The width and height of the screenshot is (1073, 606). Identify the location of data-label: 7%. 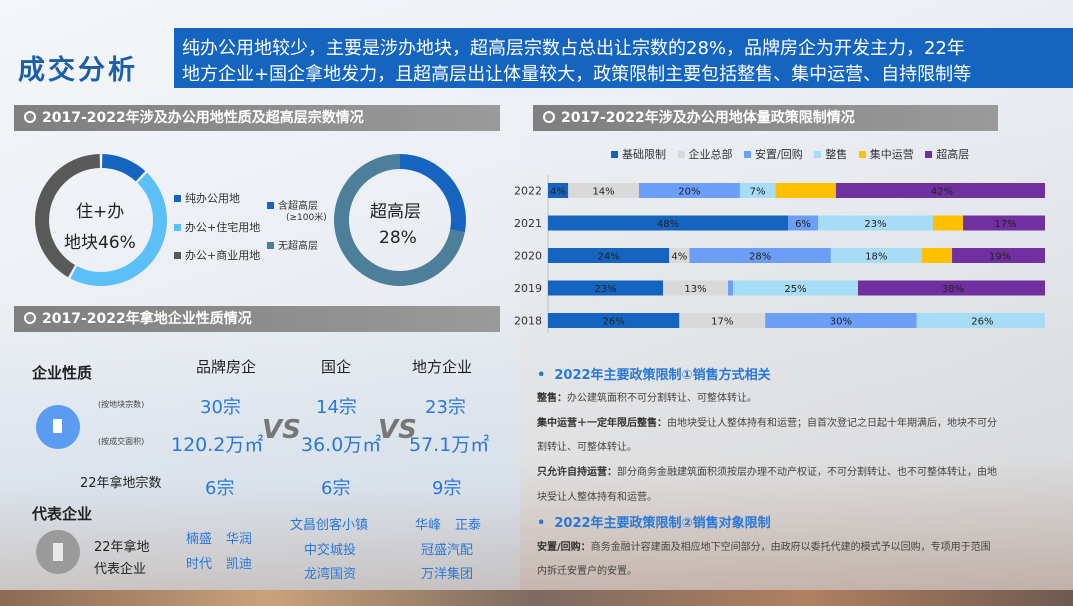
(758, 192).